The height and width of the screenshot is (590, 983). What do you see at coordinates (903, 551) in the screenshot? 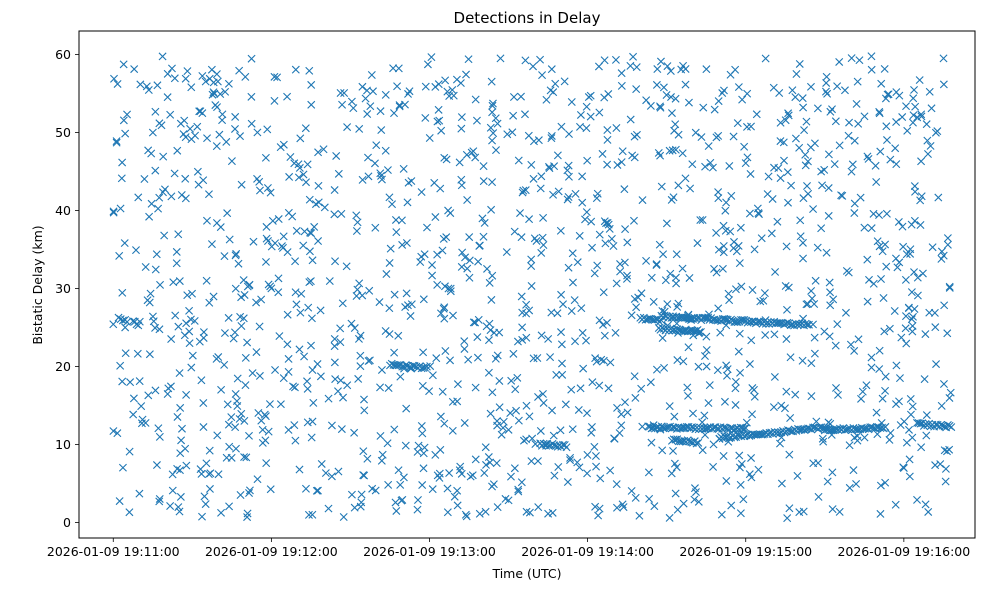
I see `x-tick-label: 2026-01-09 19:16:00` at bounding box center [903, 551].